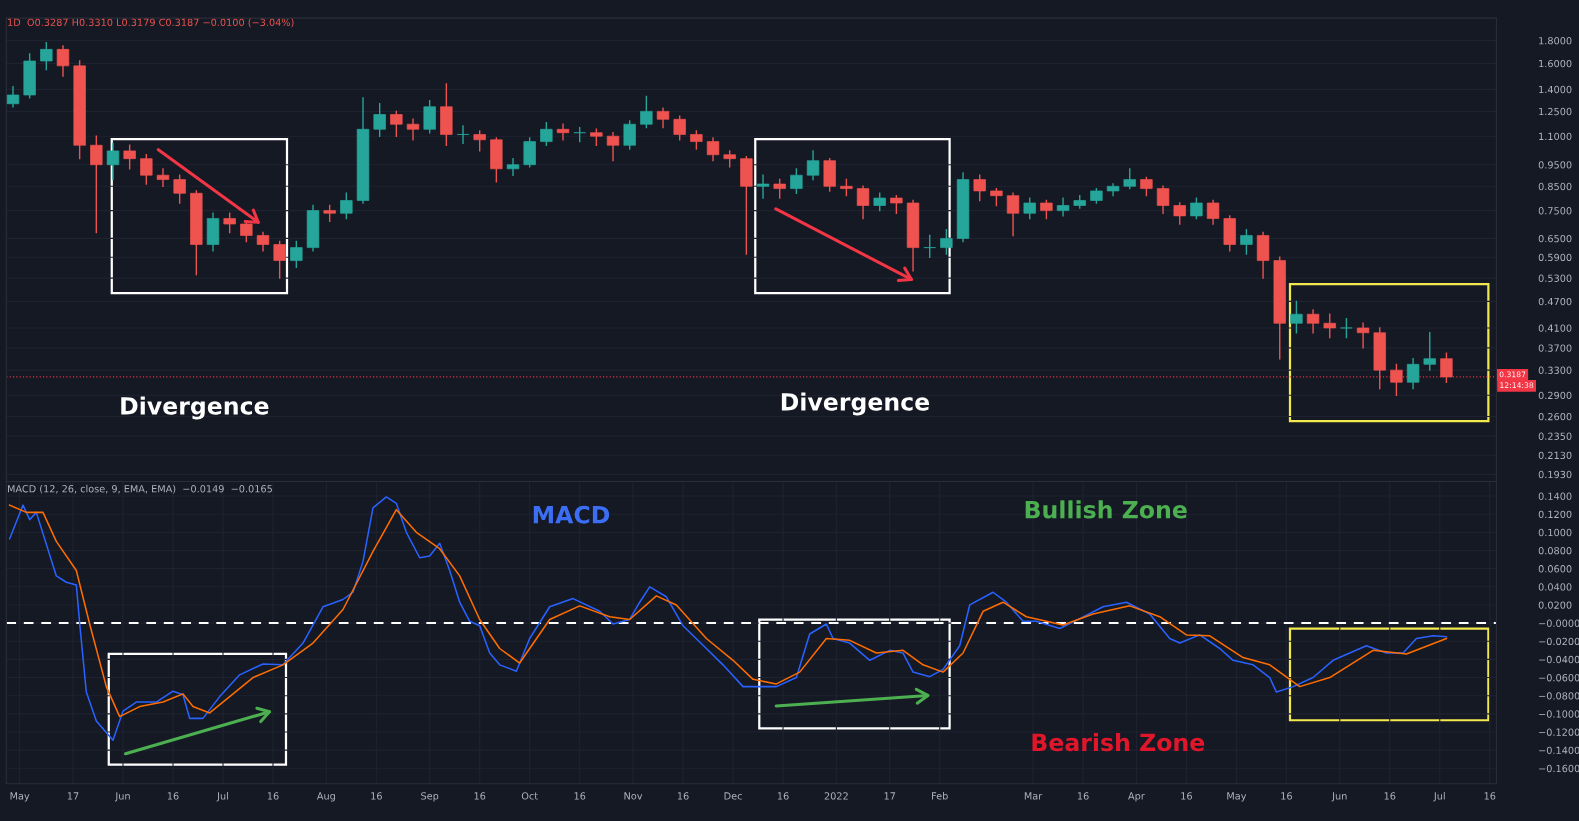 This screenshot has height=821, width=1579. Describe the element at coordinates (122, 797) in the screenshot. I see `x-tick-label: Jun` at that location.